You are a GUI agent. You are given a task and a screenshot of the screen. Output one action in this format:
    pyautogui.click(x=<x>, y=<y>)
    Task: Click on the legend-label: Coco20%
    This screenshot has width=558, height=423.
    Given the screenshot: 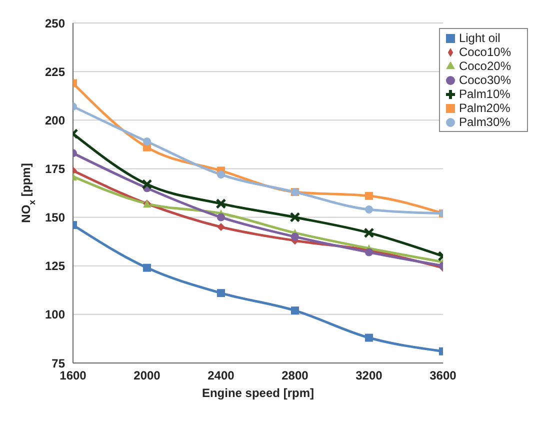 What is the action you would take?
    pyautogui.click(x=484, y=66)
    